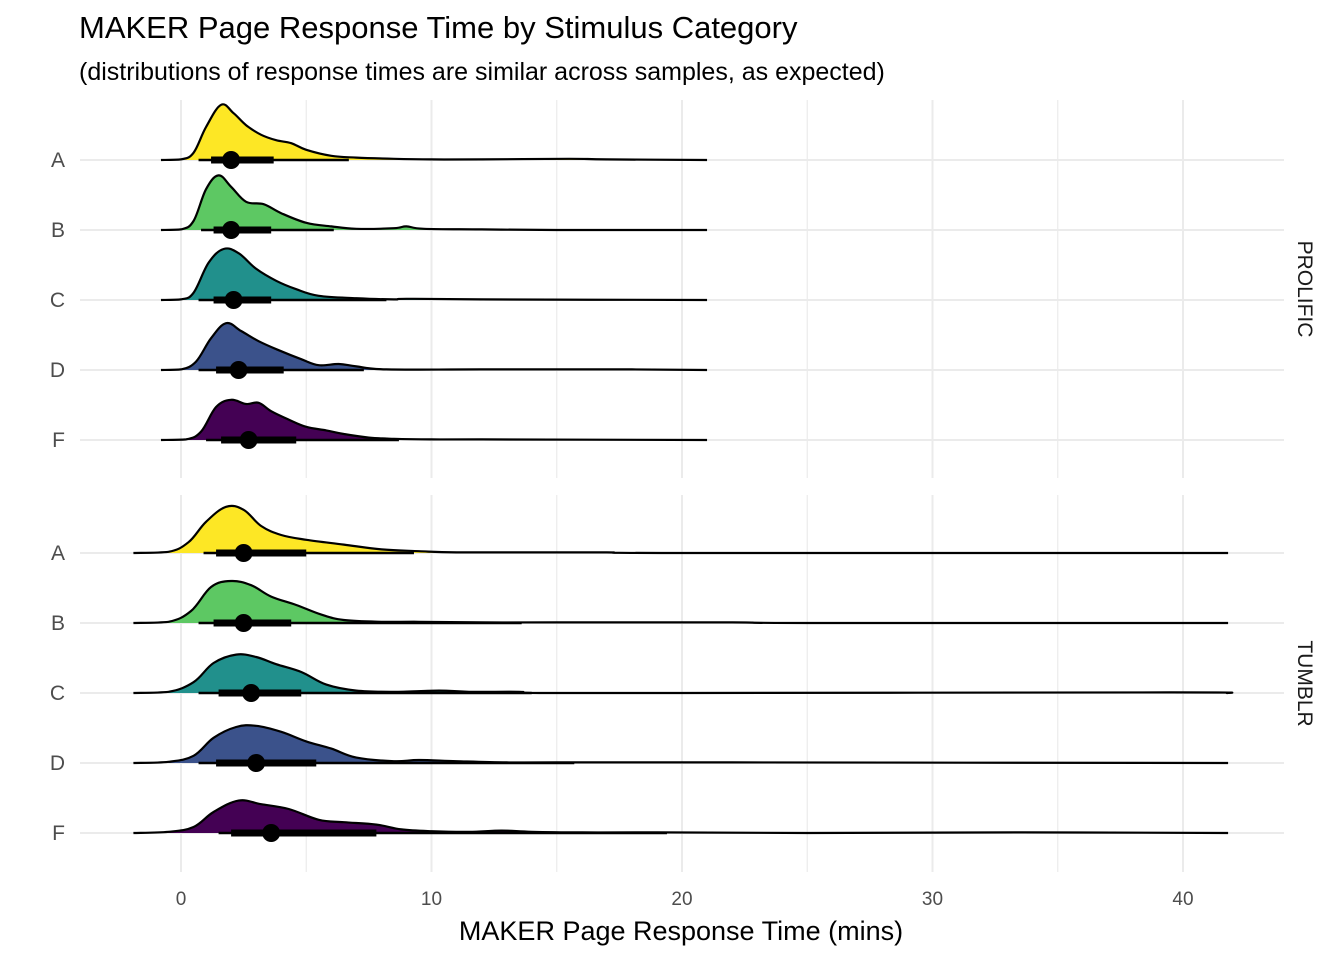 Image resolution: width=1344 pixels, height=960 pixels. What do you see at coordinates (932, 899) in the screenshot?
I see `x-tick-label: 30` at bounding box center [932, 899].